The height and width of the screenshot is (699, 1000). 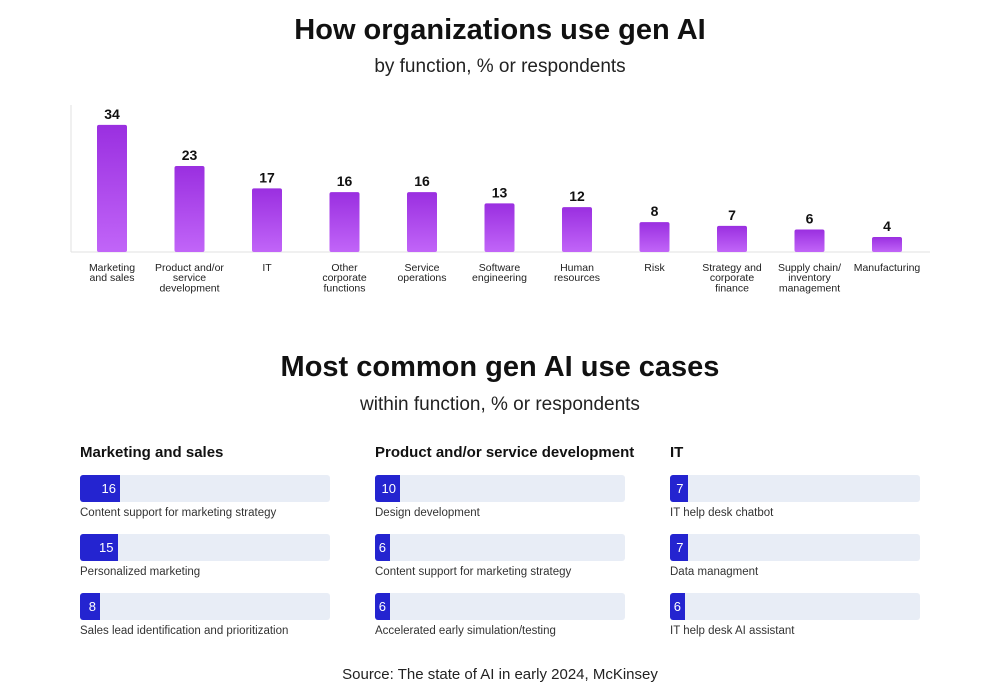 I want to click on category-label: and sales, so click(x=112, y=278).